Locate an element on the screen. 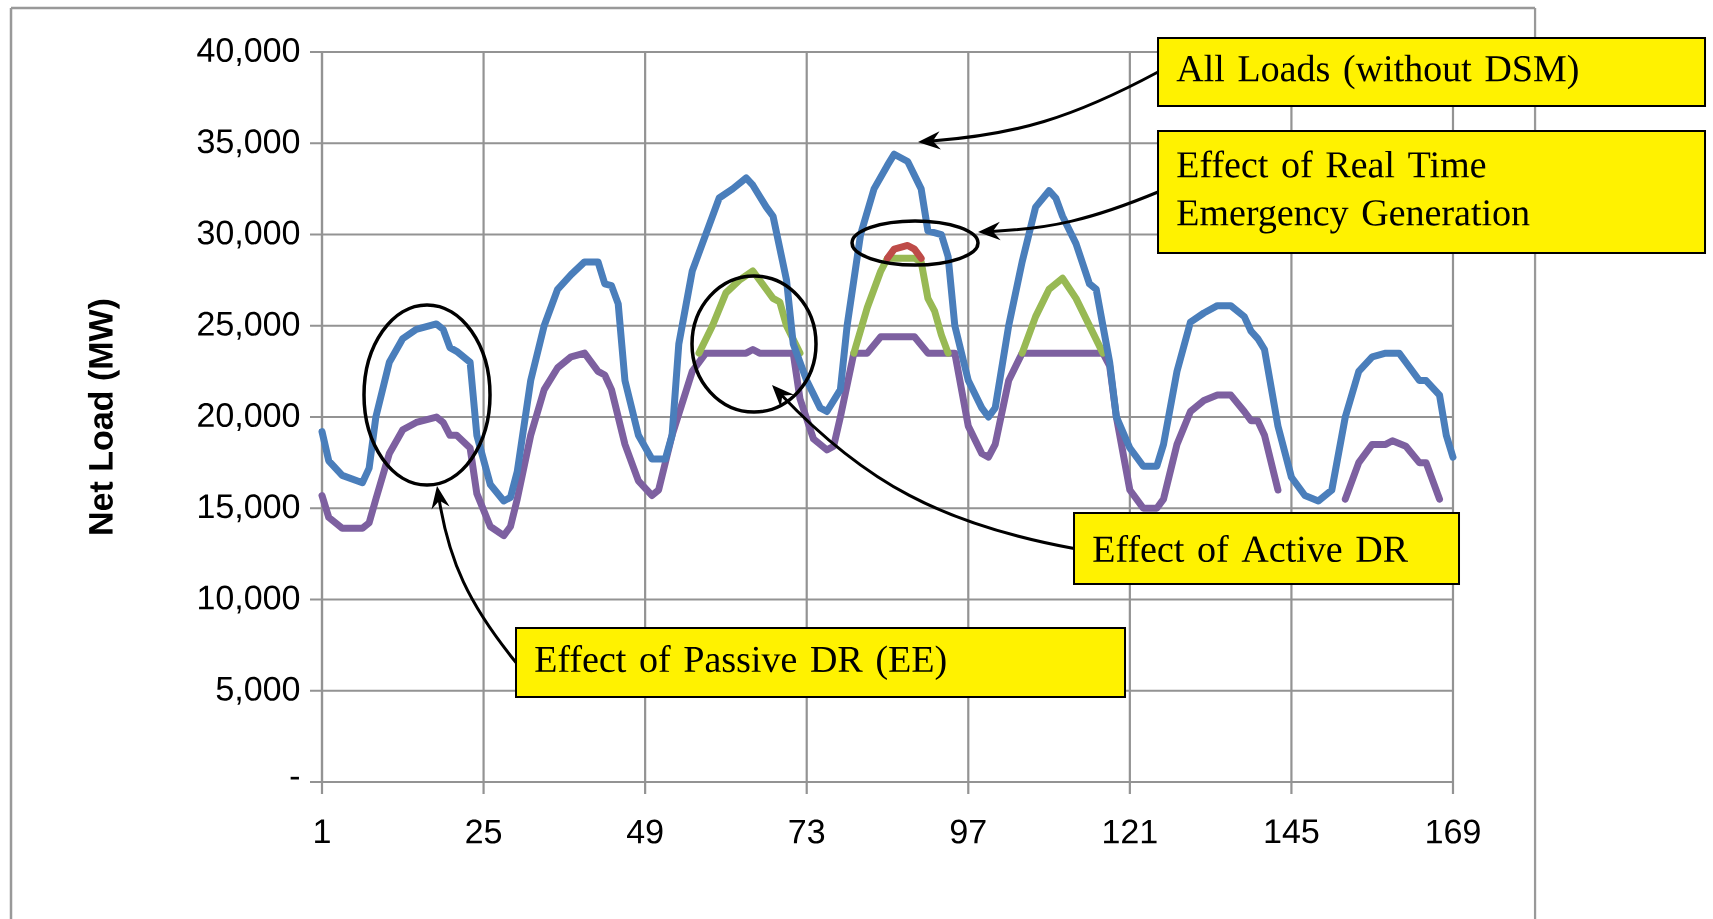  x-tick-label: 145 is located at coordinates (1292, 831).